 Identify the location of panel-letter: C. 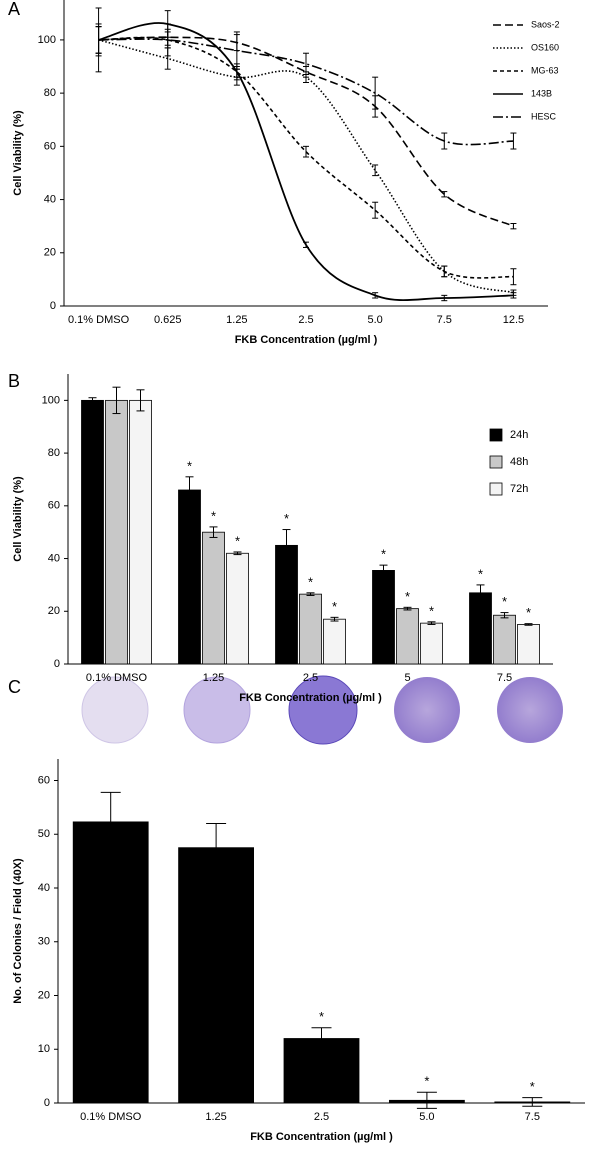
(14, 687).